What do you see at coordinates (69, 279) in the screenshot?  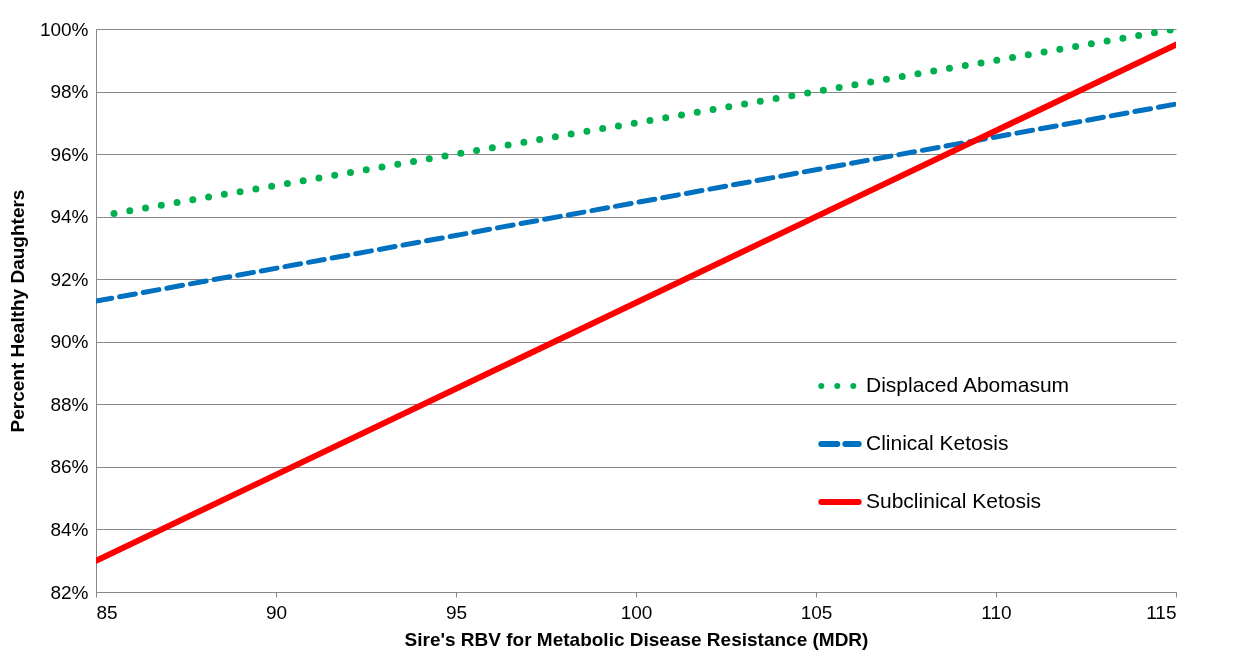 I see `y-tick-label: 92%` at bounding box center [69, 279].